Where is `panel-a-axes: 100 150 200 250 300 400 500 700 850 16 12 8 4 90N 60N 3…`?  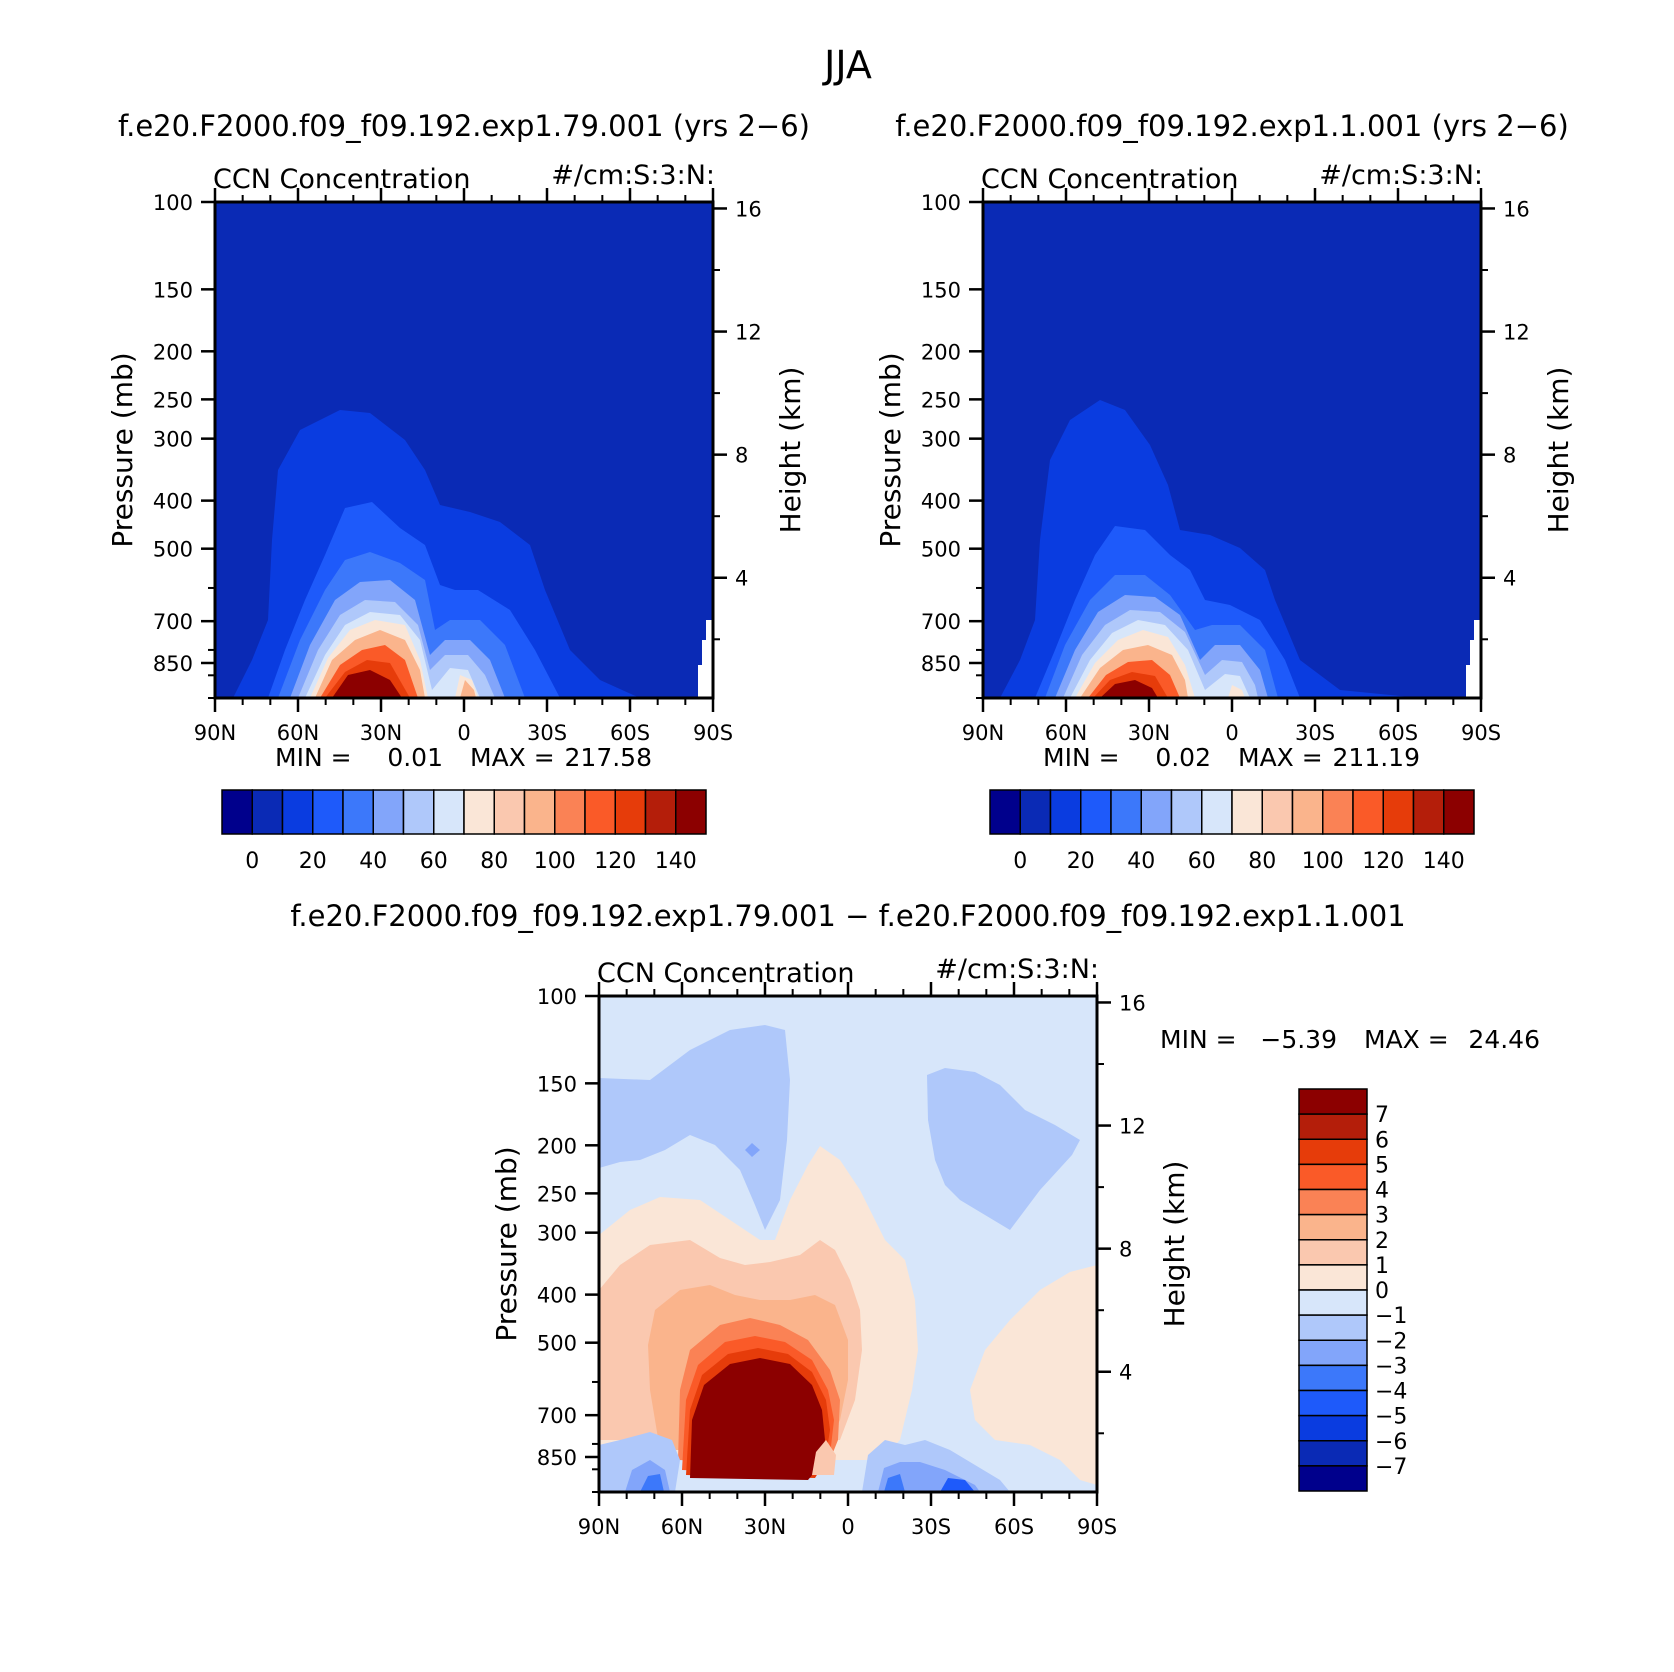
panel-a-axes: 100 150 200 250 300 400 500 700 850 16 12 8 4 90N 60N 3… is located at coordinates (457, 466).